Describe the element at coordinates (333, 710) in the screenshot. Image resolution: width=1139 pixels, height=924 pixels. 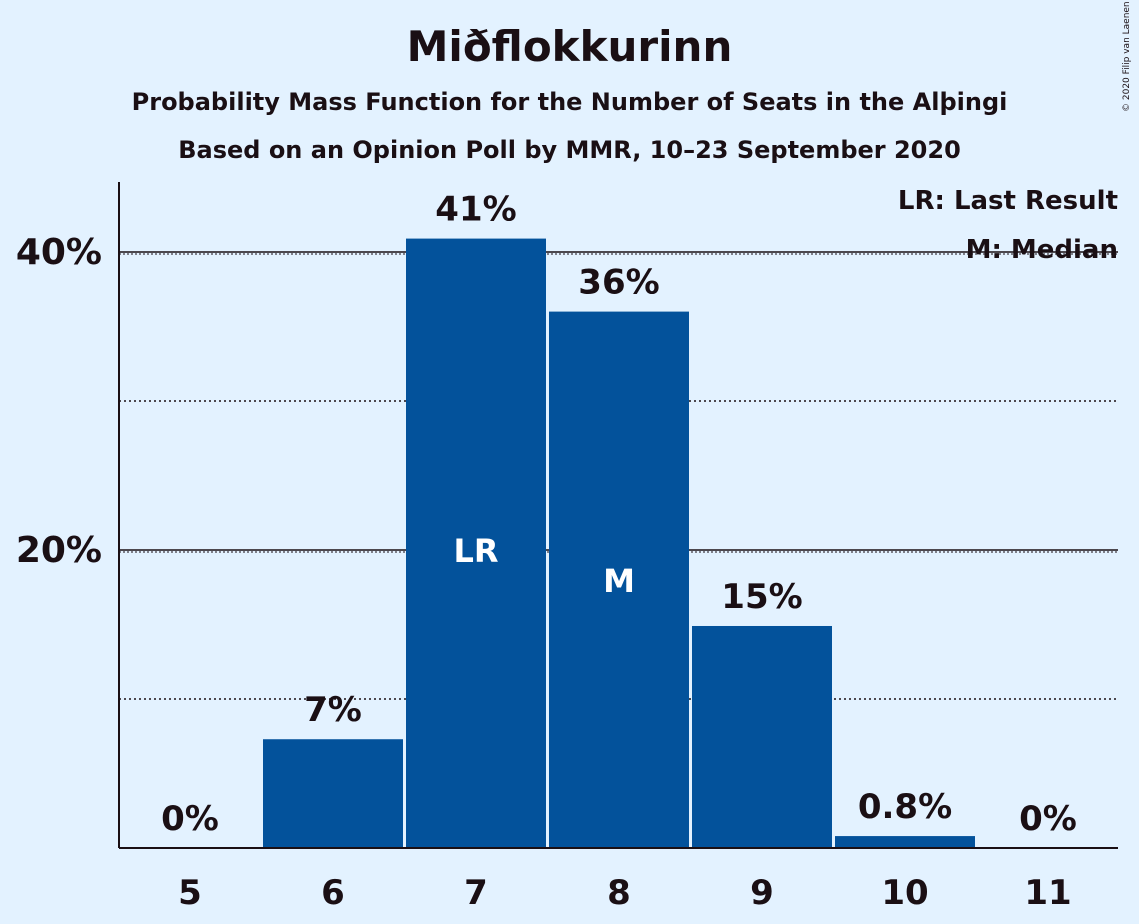
I see `data-label: 7%` at that location.